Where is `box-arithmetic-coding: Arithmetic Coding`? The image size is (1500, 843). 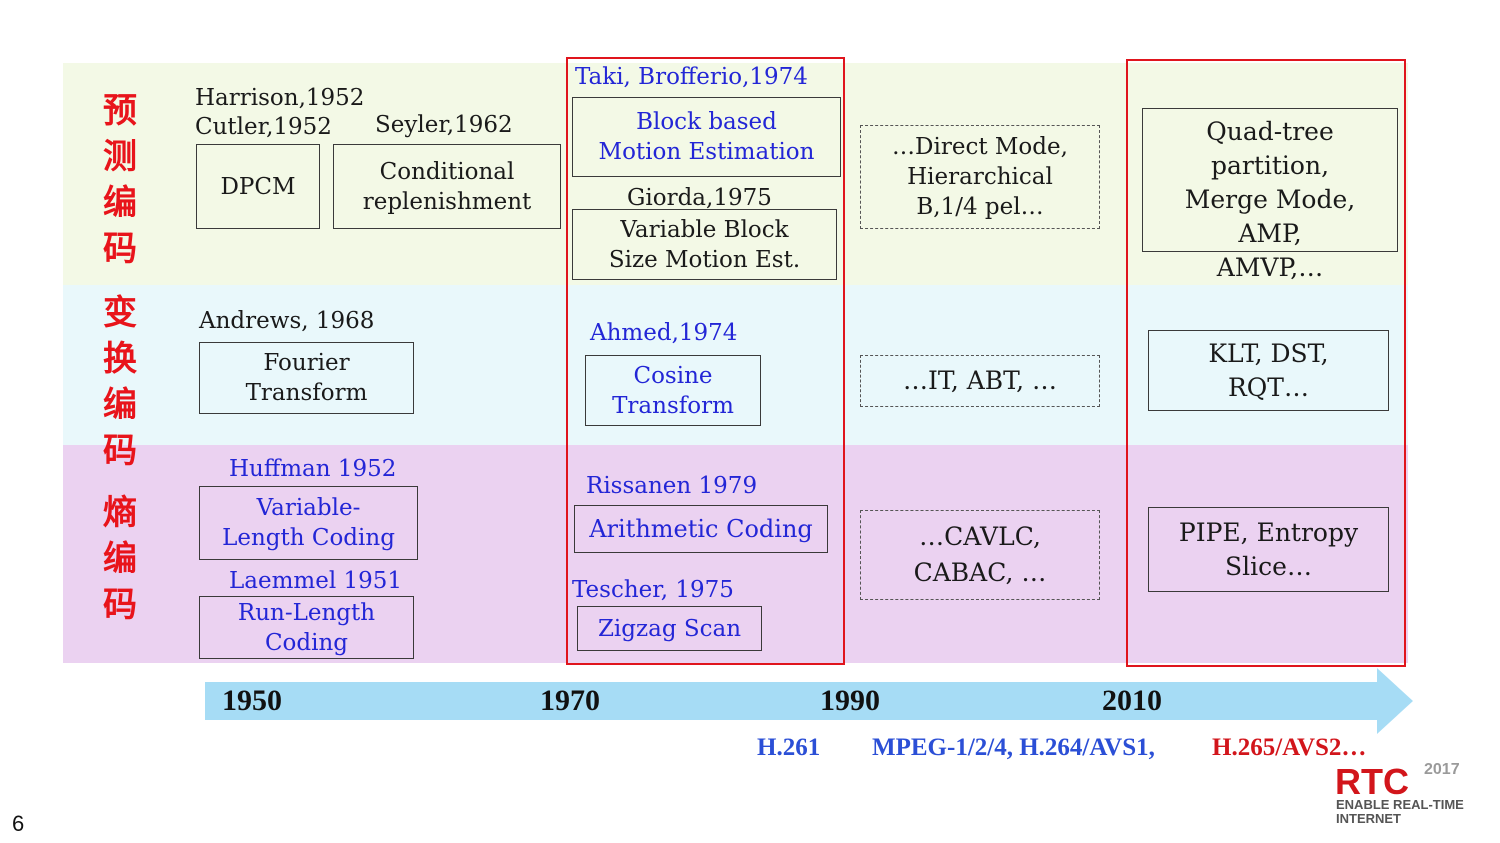
box-arithmetic-coding: Arithmetic Coding is located at coordinates (701, 529).